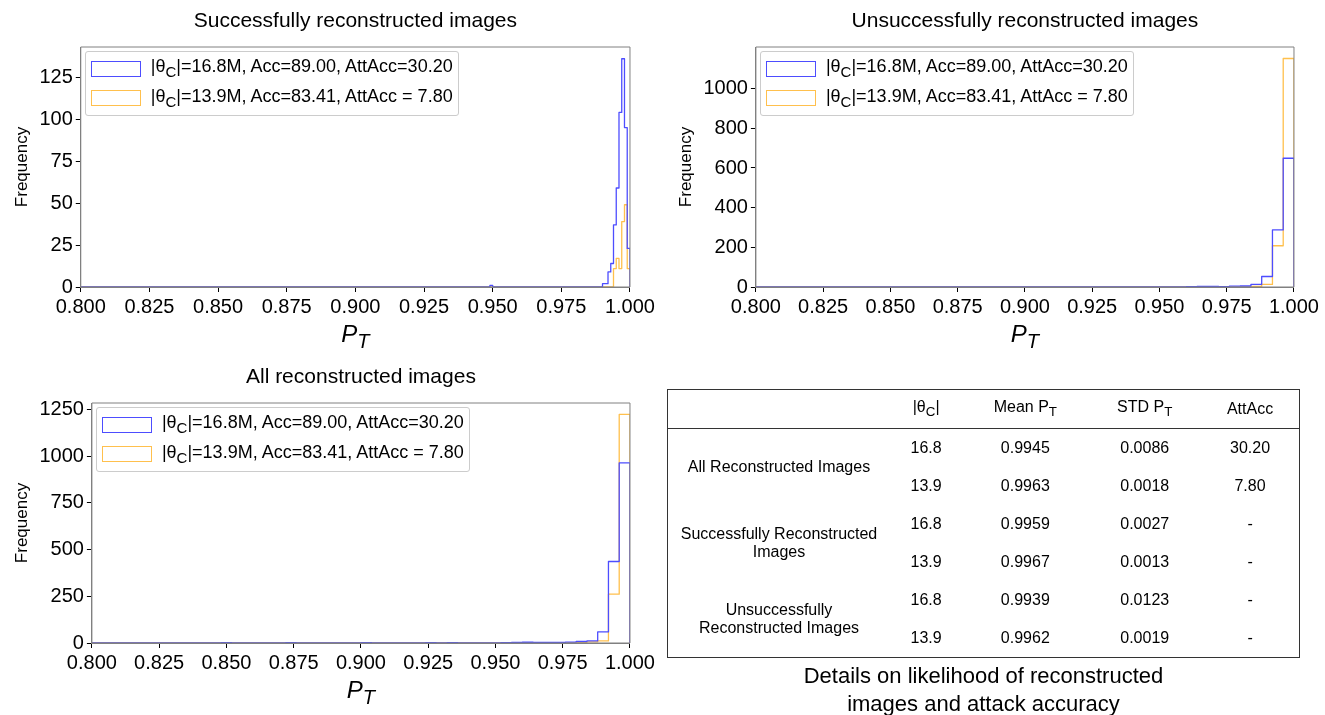 The width and height of the screenshot is (1325, 715). I want to click on text: 0.9967, so click(1025, 561).